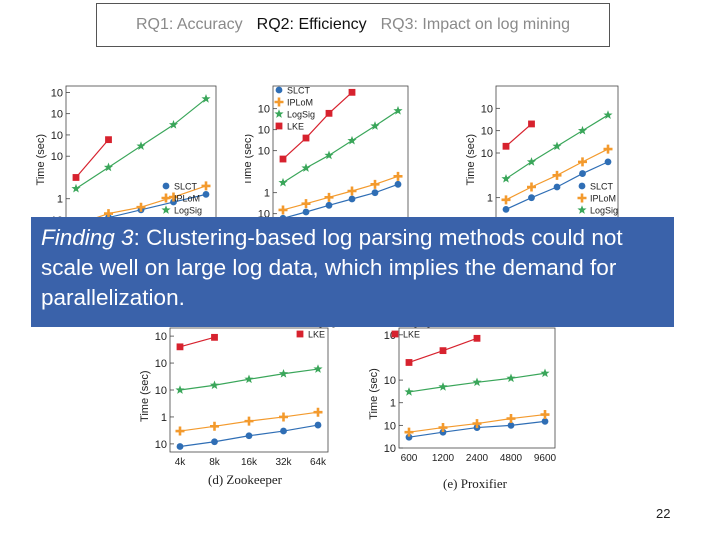 This screenshot has height=540, width=720. What do you see at coordinates (249, 462) in the screenshot?
I see `x-tick-label: 16k` at bounding box center [249, 462].